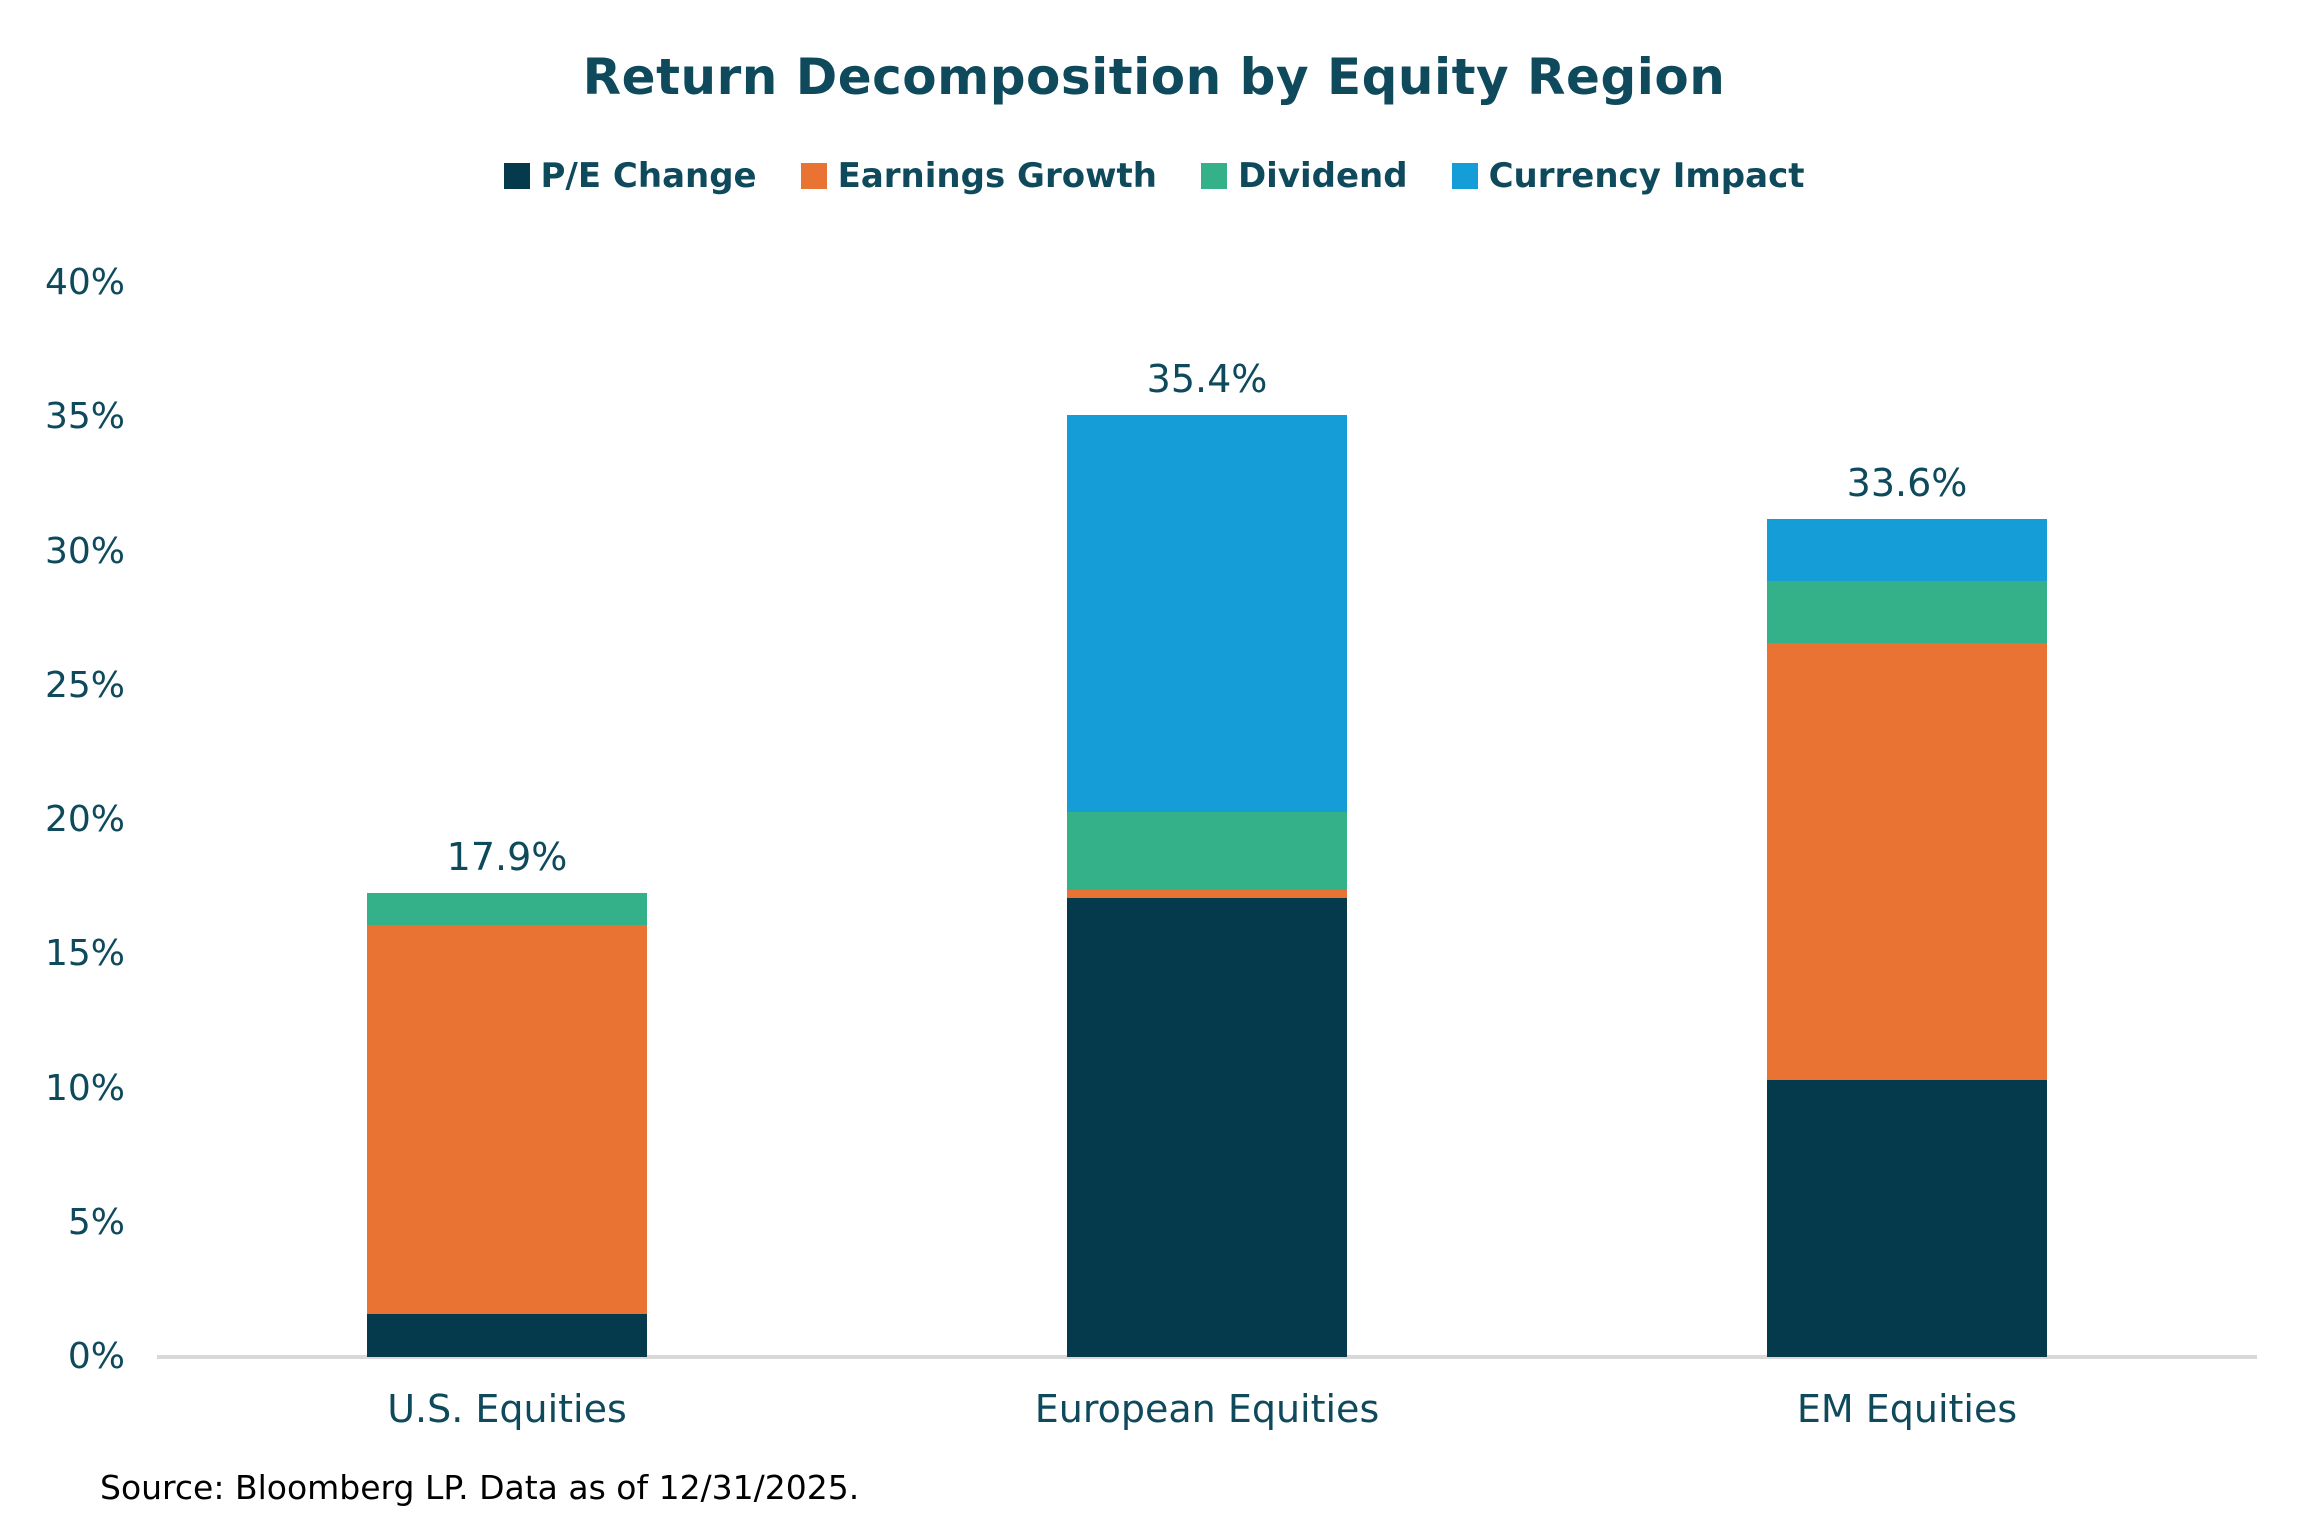 Image resolution: width=2308 pixels, height=1530 pixels. What do you see at coordinates (84, 685) in the screenshot?
I see `y-tick-label: 25%` at bounding box center [84, 685].